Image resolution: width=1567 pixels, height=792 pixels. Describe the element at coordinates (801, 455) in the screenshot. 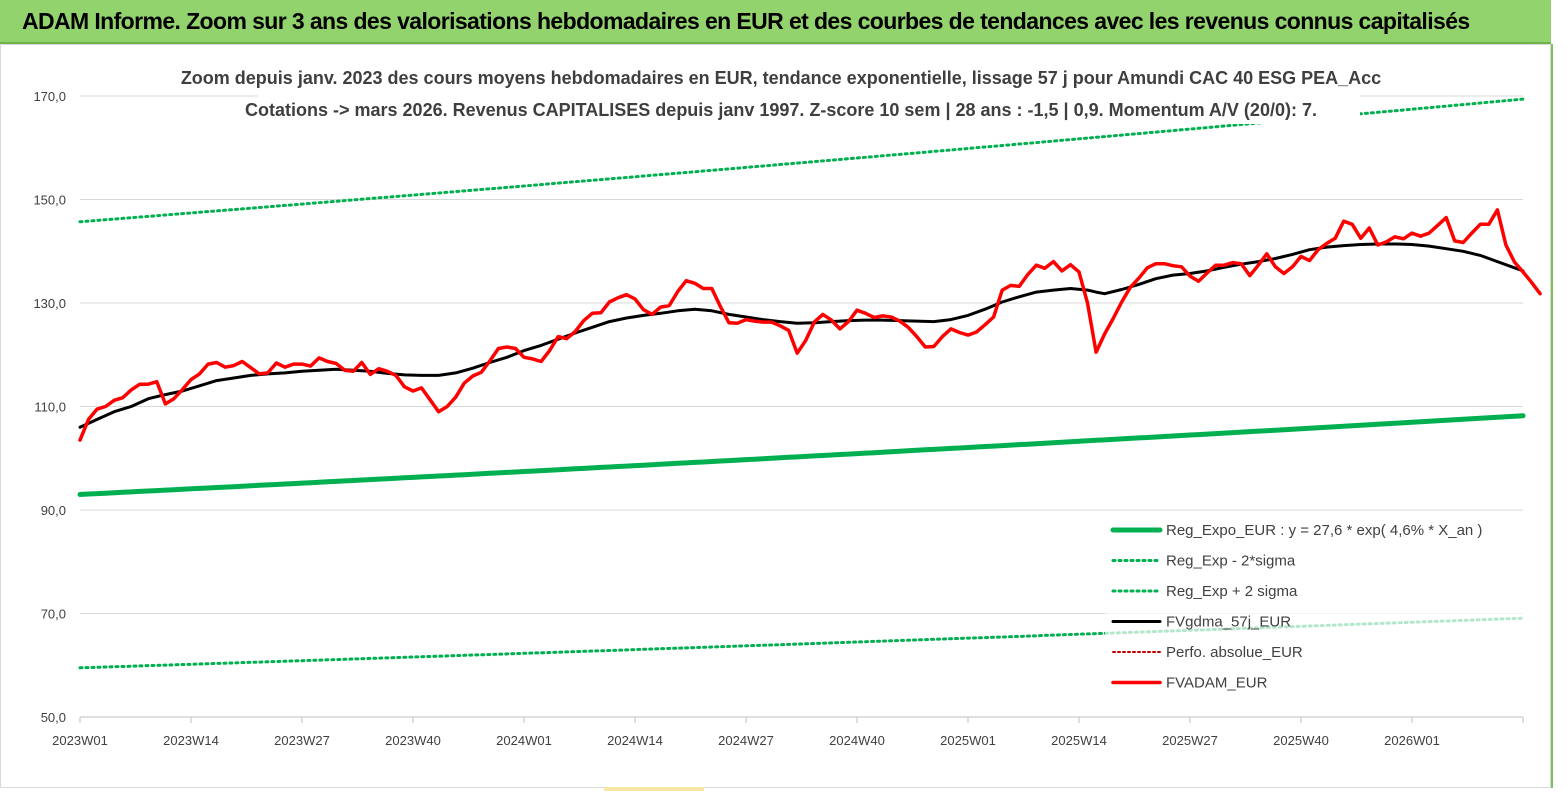

I see `series-reg-expo` at that location.